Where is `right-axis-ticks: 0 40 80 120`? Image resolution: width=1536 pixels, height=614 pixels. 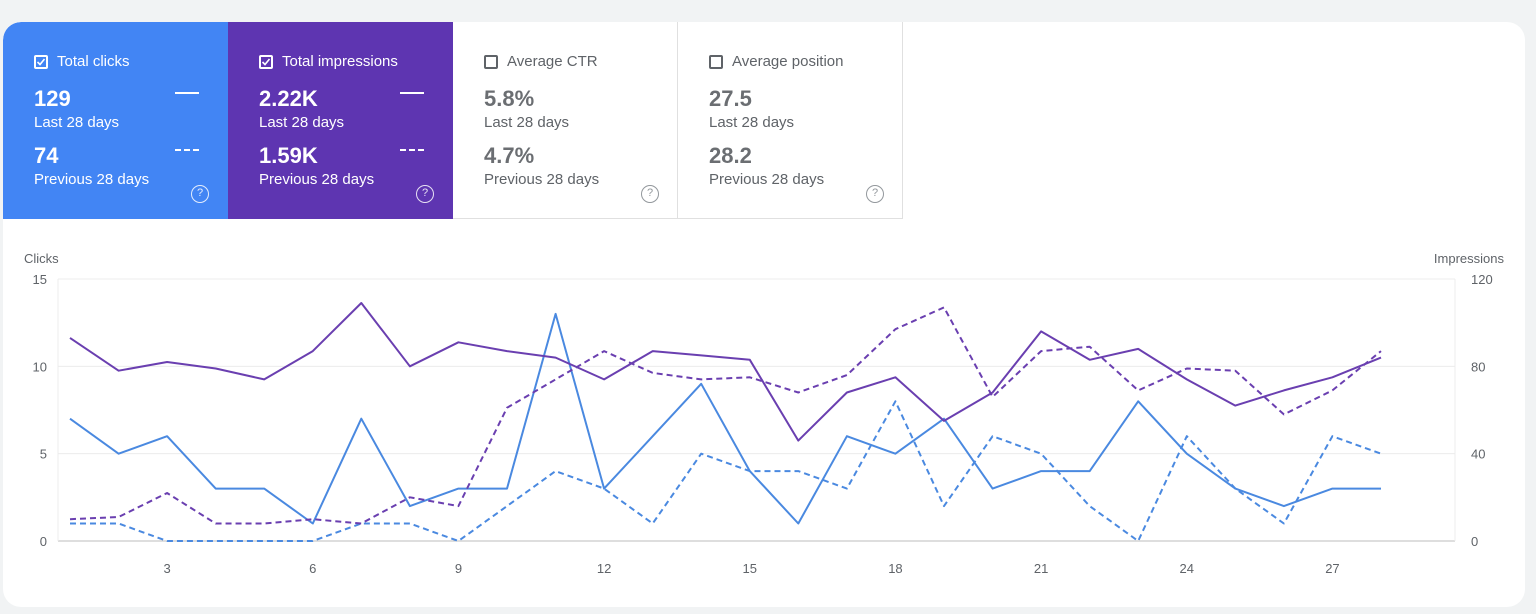 right-axis-ticks: 0 40 80 120 is located at coordinates (1482, 410).